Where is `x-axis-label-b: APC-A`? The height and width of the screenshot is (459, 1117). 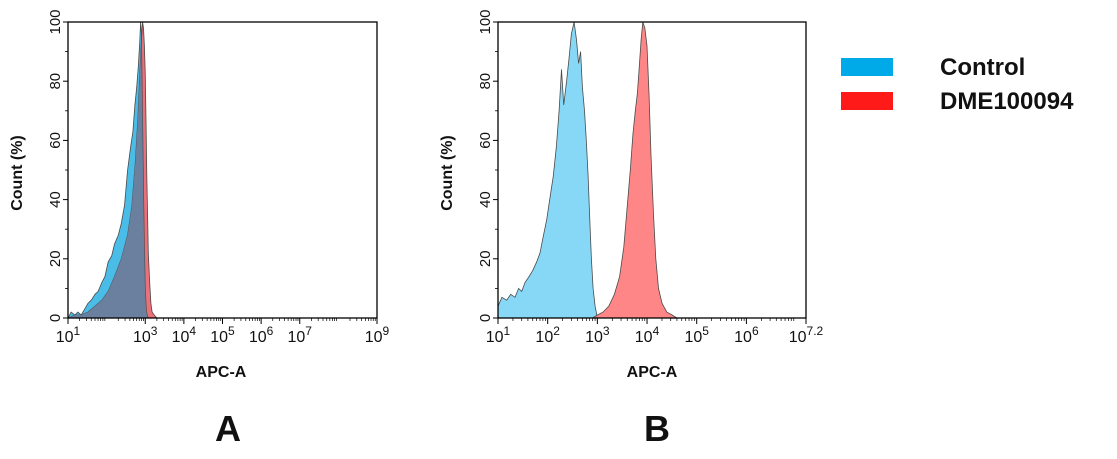 x-axis-label-b: APC-A is located at coordinates (652, 372).